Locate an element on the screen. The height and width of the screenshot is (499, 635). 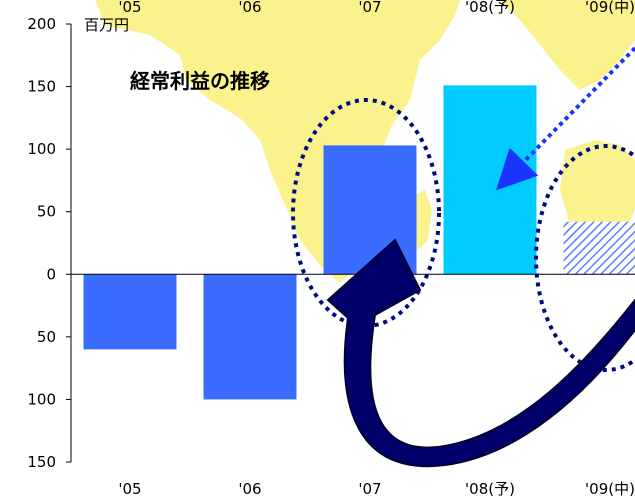
y-axis-unit-label: 百万円 is located at coordinates (106, 25).